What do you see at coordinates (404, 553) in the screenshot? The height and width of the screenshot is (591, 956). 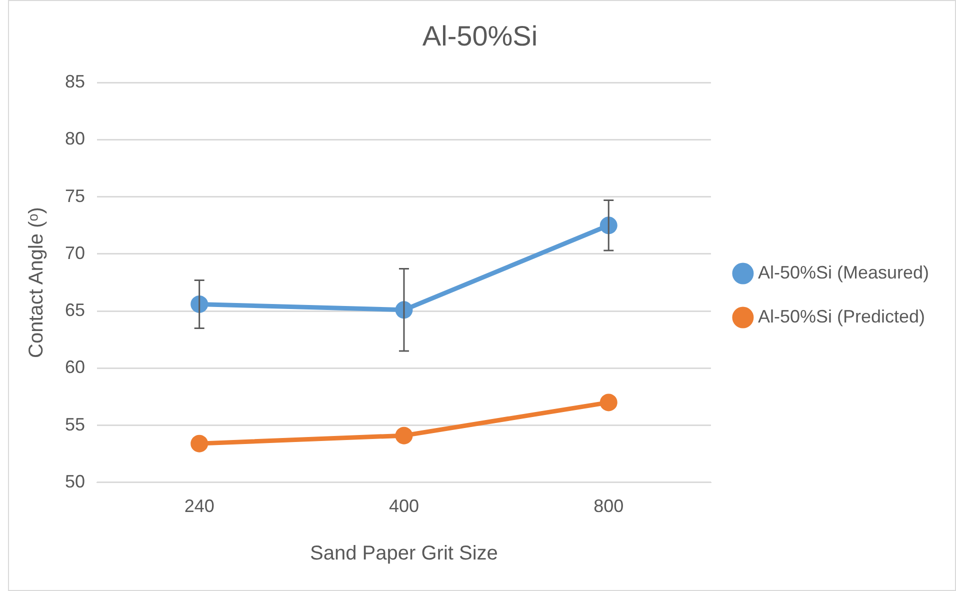 I see `x-axis-title: Sand Paper Grit Size` at bounding box center [404, 553].